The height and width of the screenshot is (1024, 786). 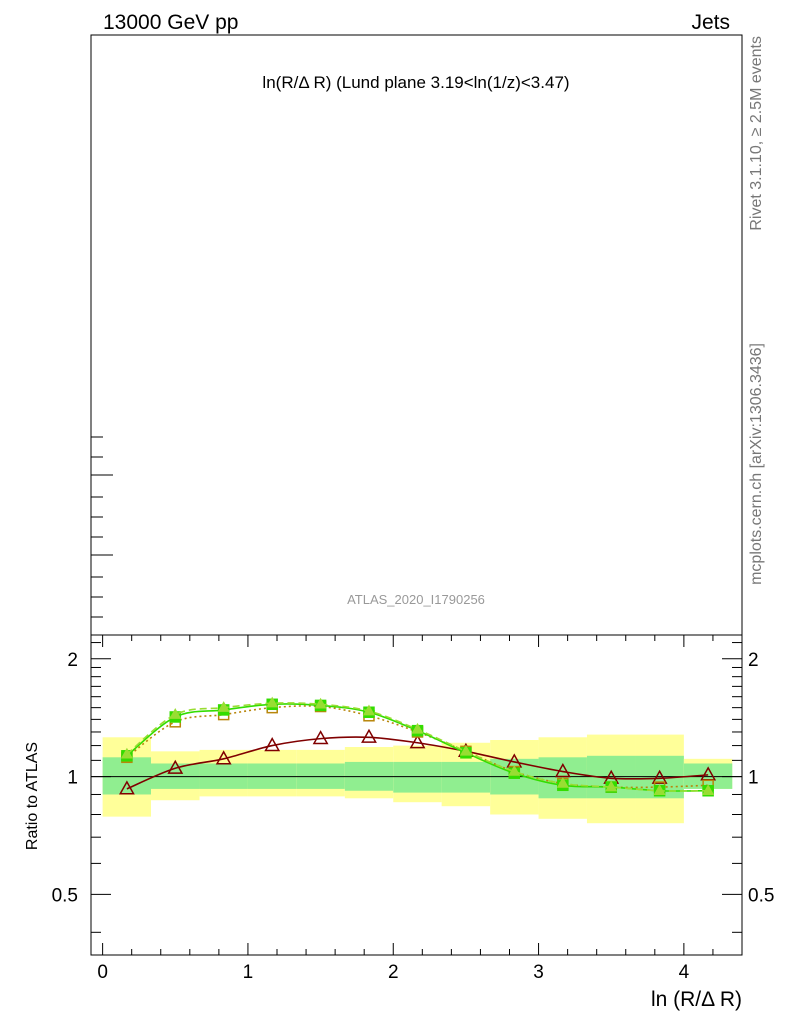 What do you see at coordinates (710, 22) in the screenshot?
I see `header-right: Jets` at bounding box center [710, 22].